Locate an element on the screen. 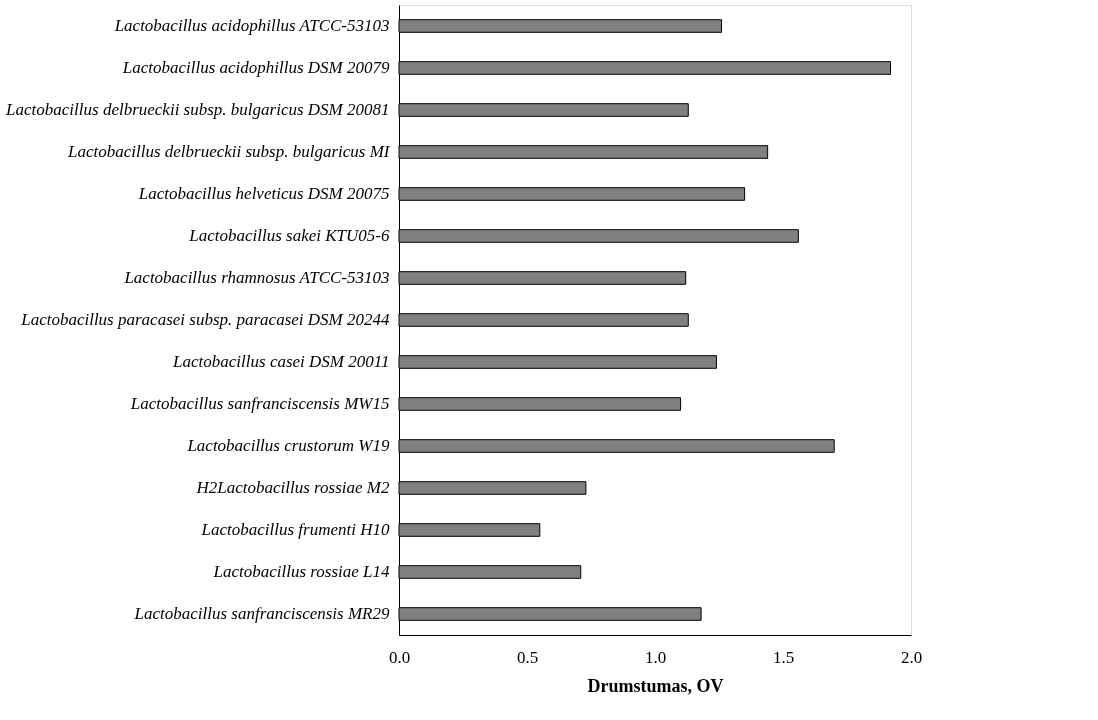 The image size is (1098, 720). x-tick-label: 1.0 is located at coordinates (655, 657).